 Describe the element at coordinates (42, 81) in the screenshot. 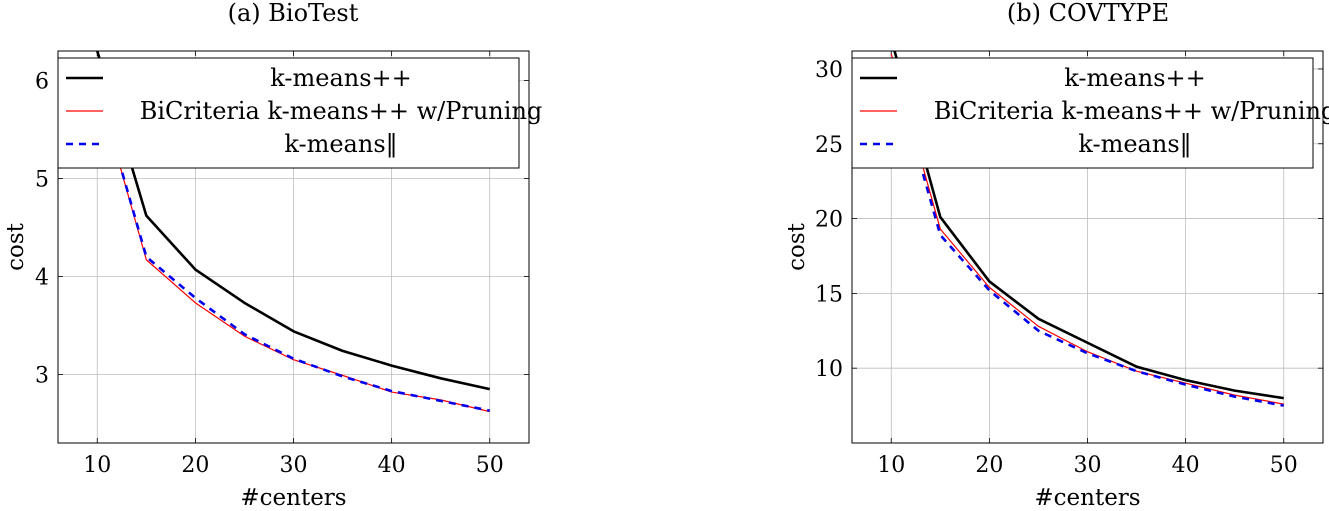

I see `y-tick-label: 6` at that location.